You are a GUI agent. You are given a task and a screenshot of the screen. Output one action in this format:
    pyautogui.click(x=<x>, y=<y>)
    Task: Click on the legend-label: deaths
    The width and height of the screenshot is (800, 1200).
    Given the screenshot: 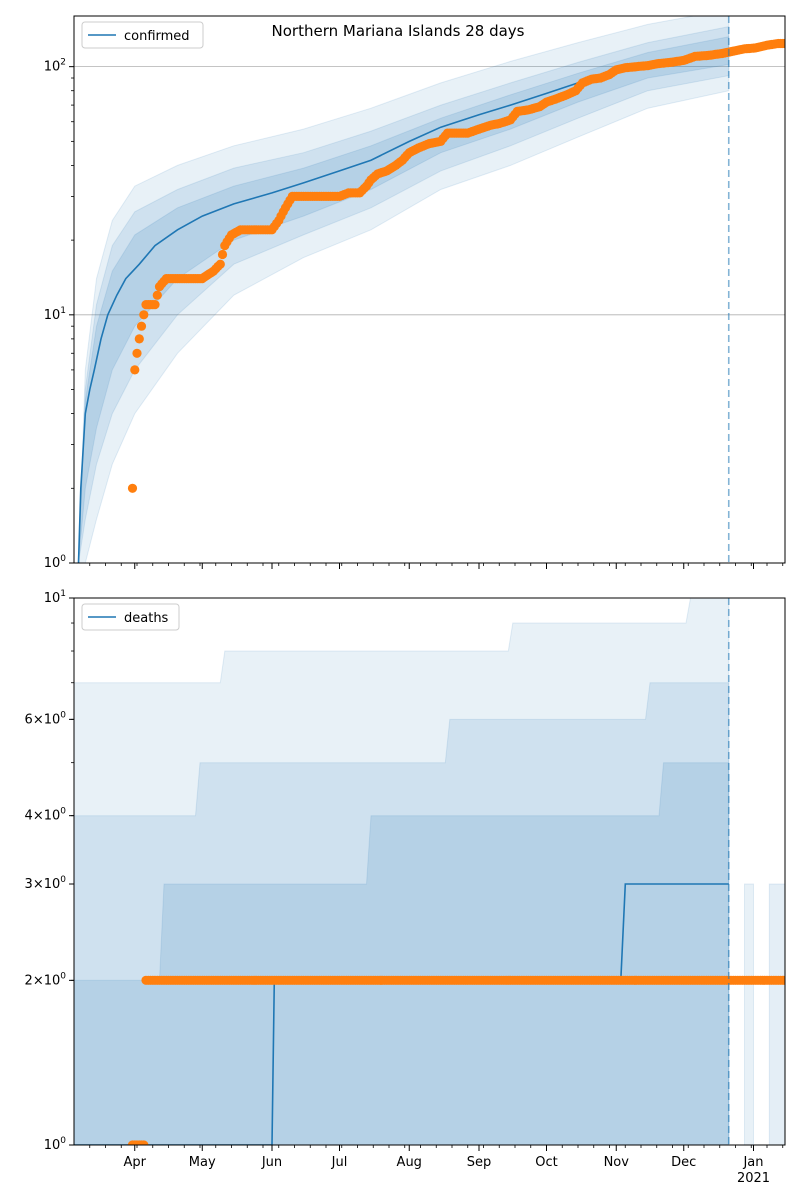 What is the action you would take?
    pyautogui.click(x=146, y=618)
    